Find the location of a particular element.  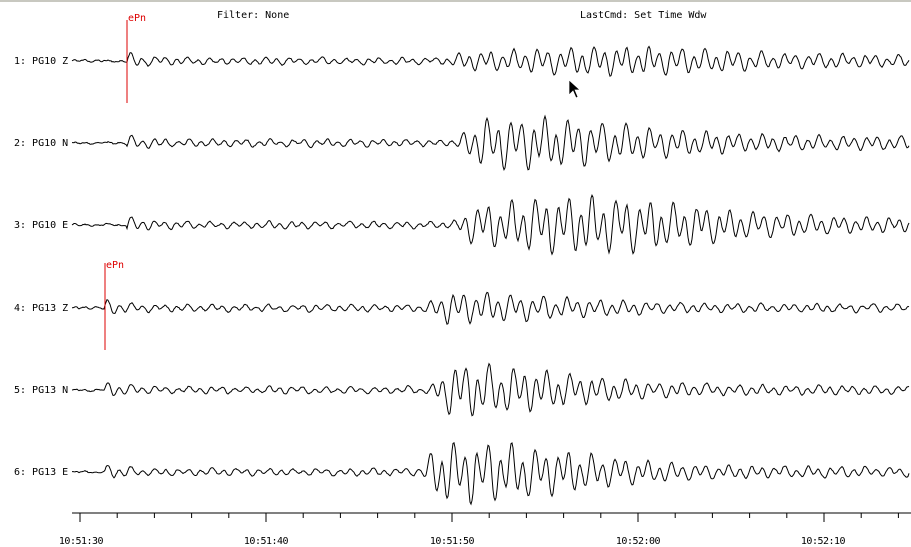

mouse-cursor-icon is located at coordinates (574, 89).